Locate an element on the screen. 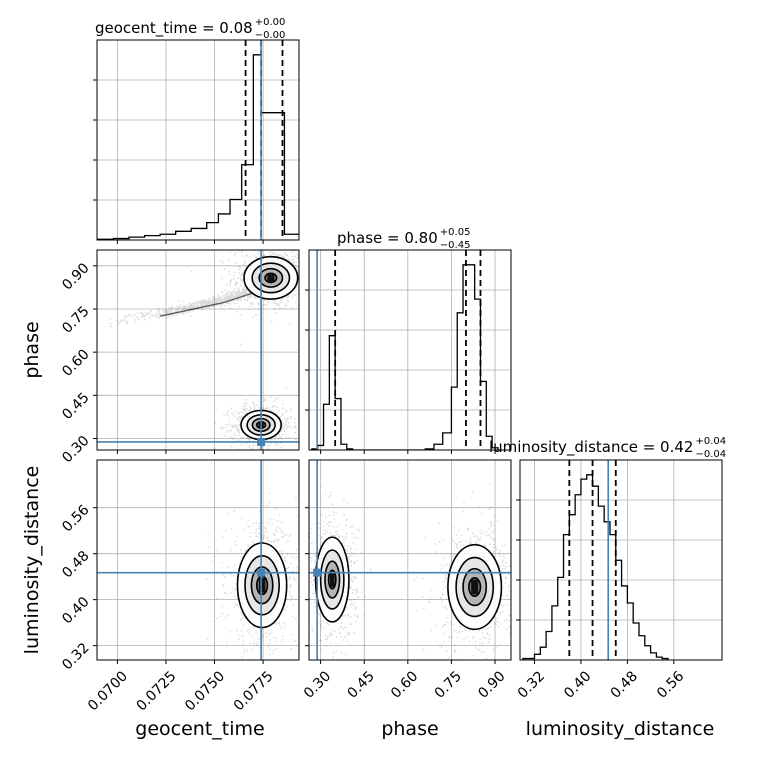 This screenshot has height=760, width=760. xtick-label-geocent_time-3: 0.0775 is located at coordinates (254, 691).